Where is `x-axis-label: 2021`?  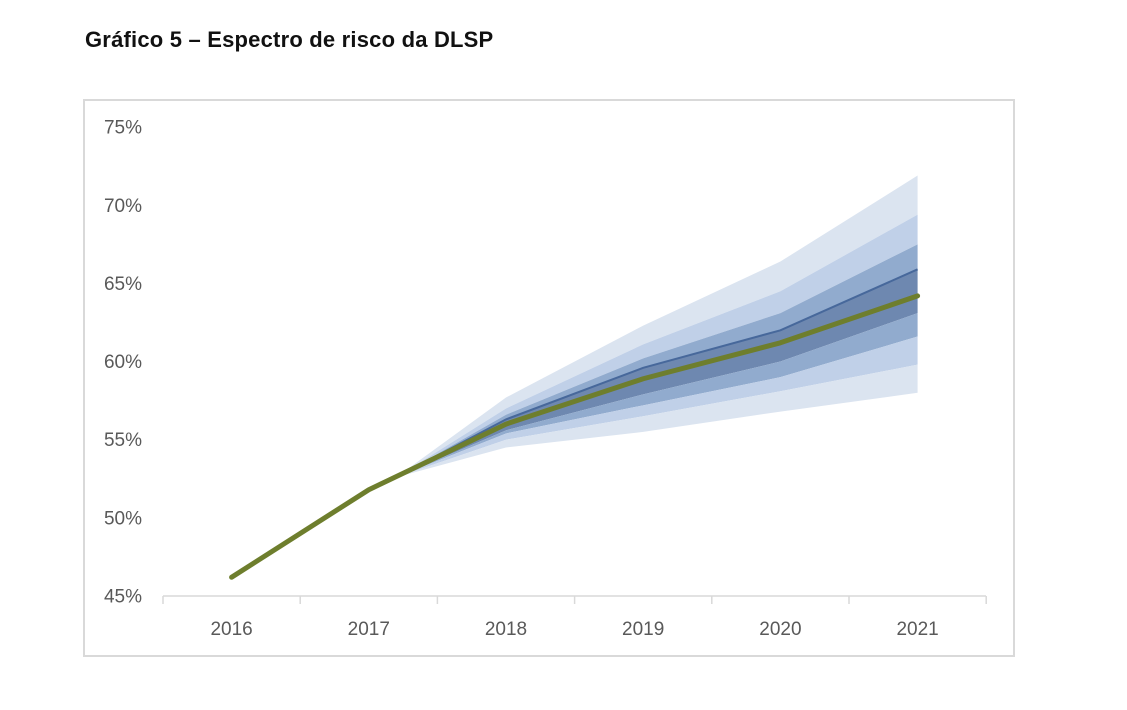
x-axis-label: 2021 is located at coordinates (917, 629).